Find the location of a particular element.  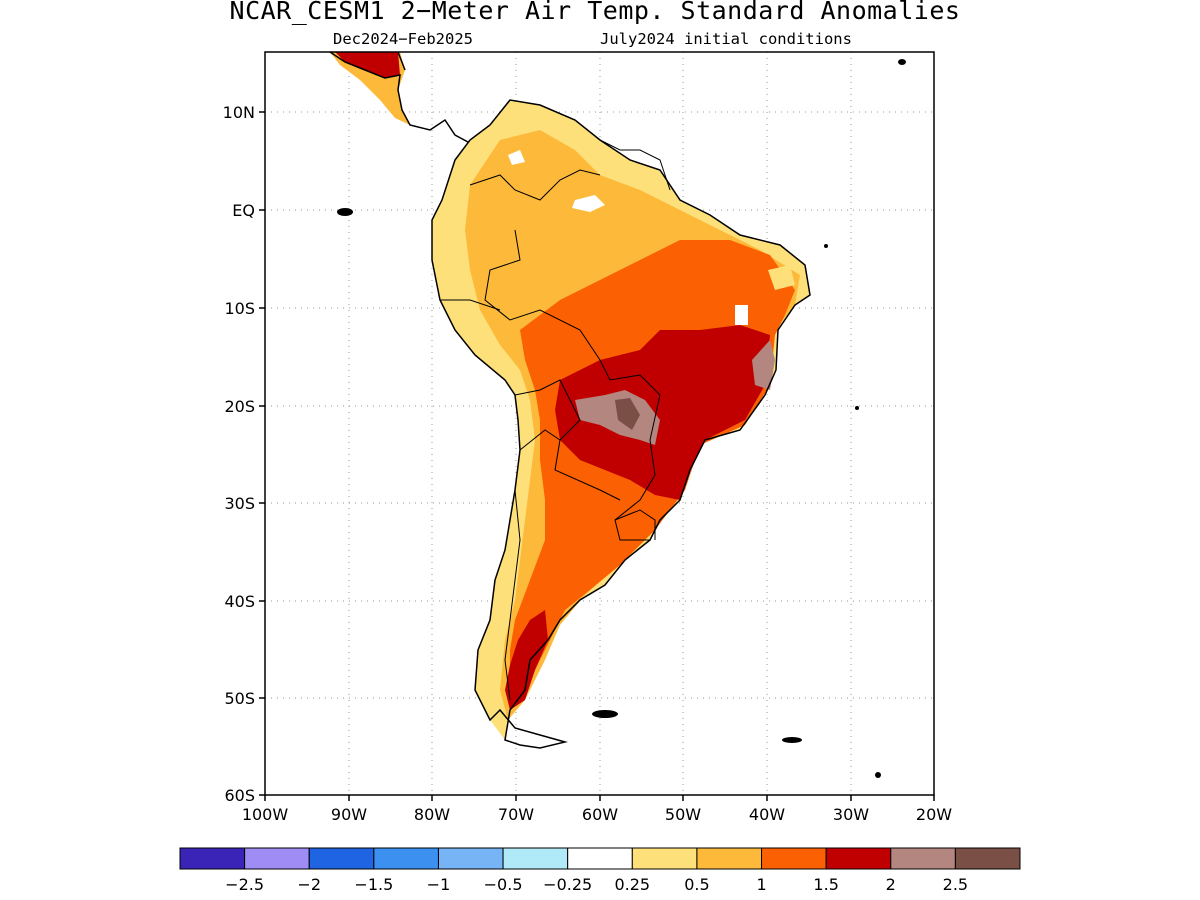

colorbar-label: 0.5 is located at coordinates (696, 884).